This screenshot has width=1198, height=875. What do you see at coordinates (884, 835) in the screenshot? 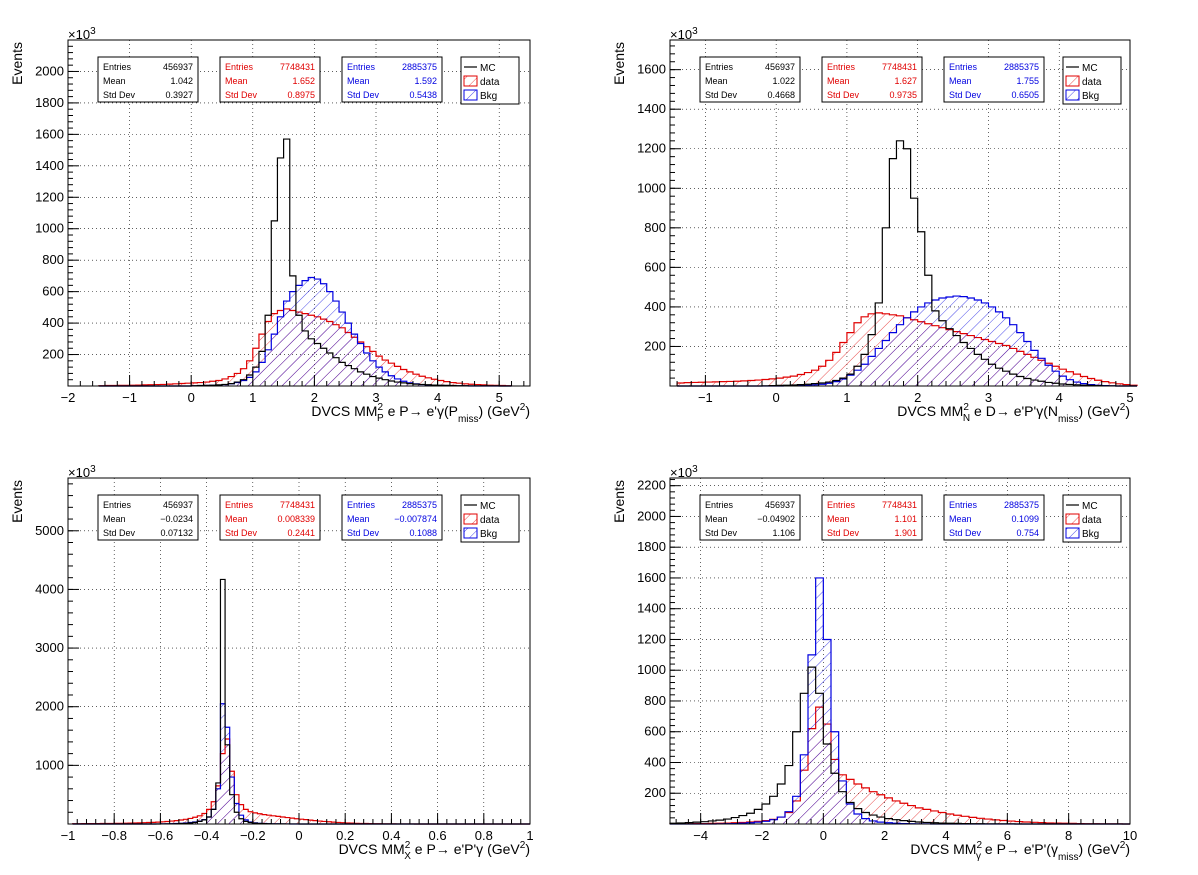
I see `x-tick-label: 2` at bounding box center [884, 835].